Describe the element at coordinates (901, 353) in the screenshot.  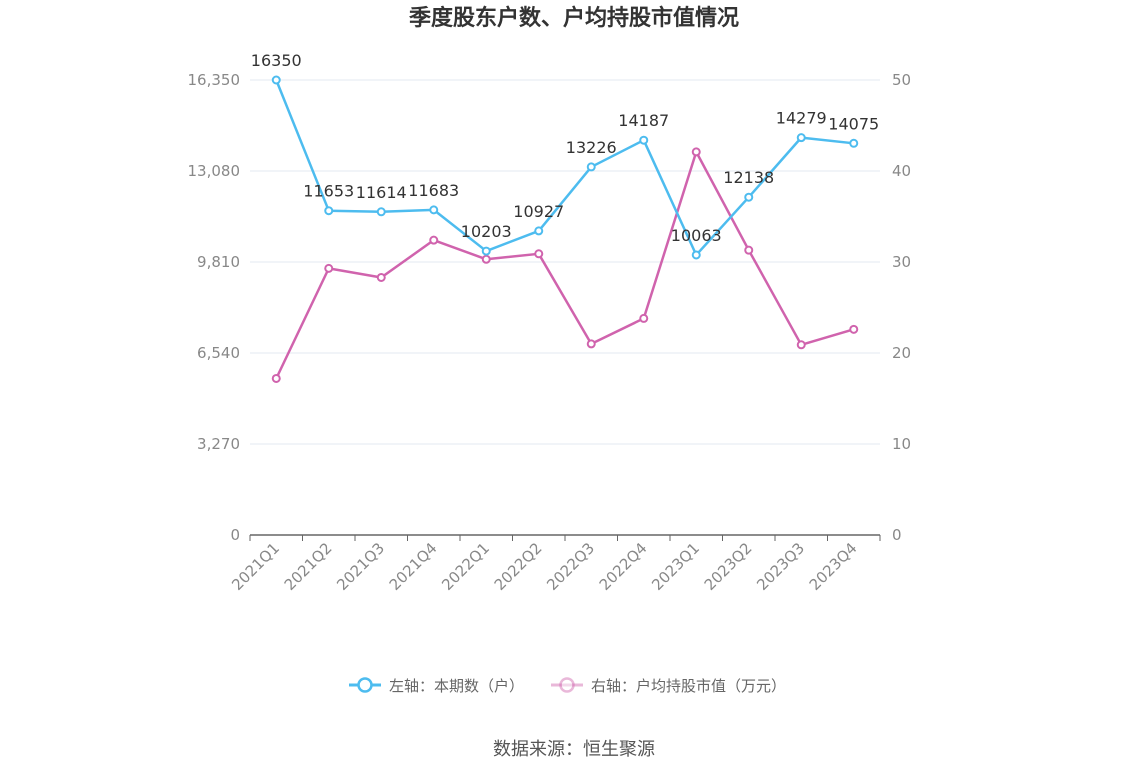
I see `right-tick-label: 20` at that location.